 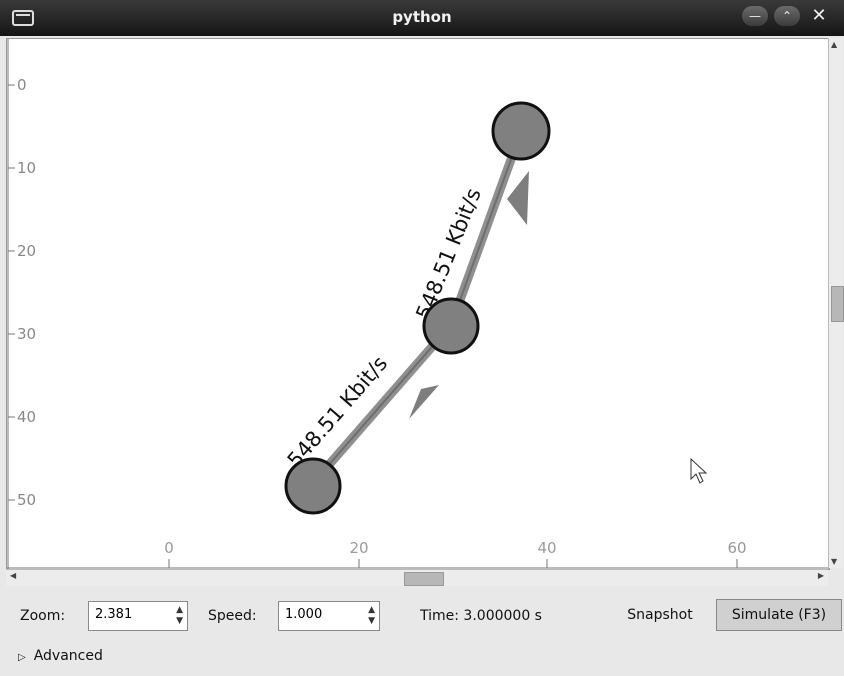 I want to click on vertical-scroll-thumb, so click(x=837, y=304).